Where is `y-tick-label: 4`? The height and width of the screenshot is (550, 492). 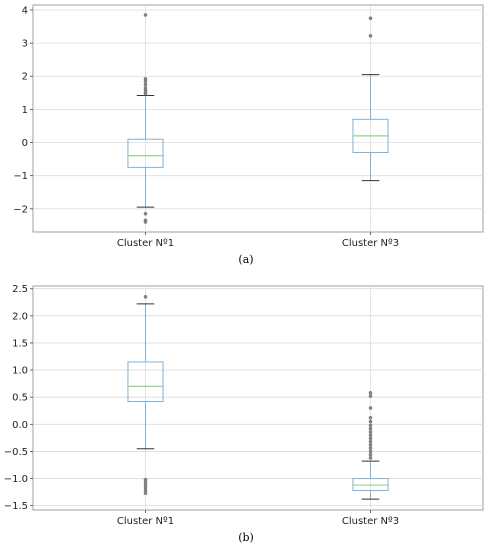 y-tick-label: 4 is located at coordinates (25, 10).